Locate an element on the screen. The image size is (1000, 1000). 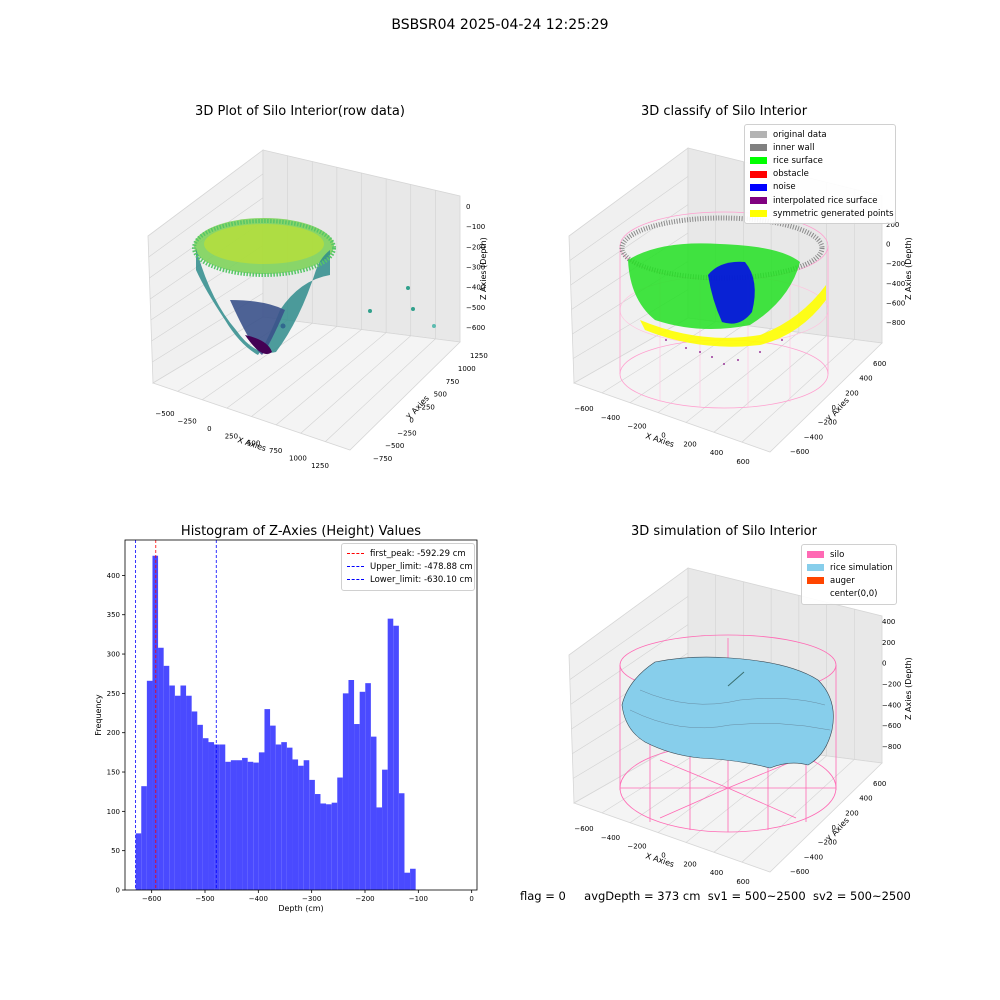
raw-y-tick: −250 is located at coordinates (406, 433).